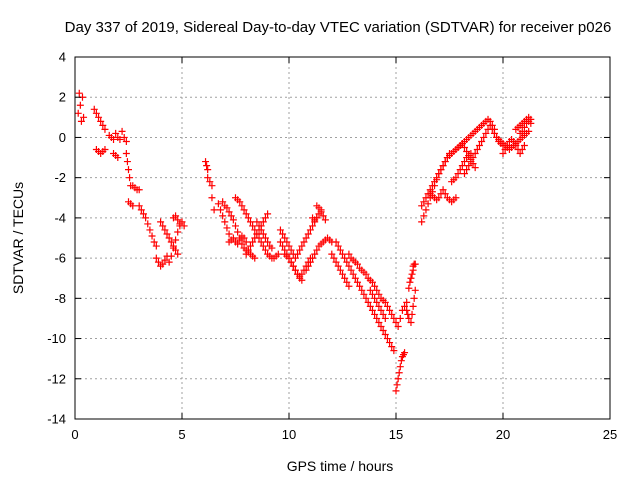 The image size is (640, 480). Describe the element at coordinates (503, 434) in the screenshot. I see `x-tick-label: 20` at that location.